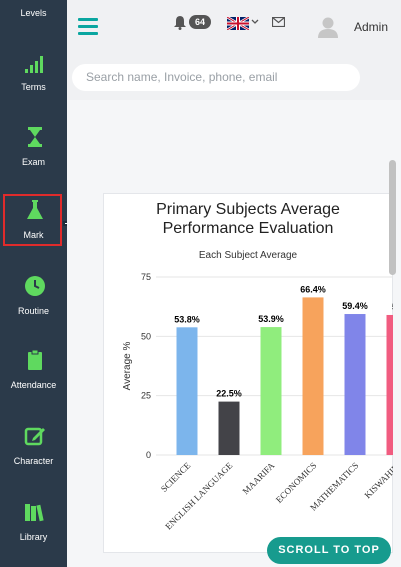 The height and width of the screenshot is (567, 401). Describe the element at coordinates (258, 478) in the screenshot. I see `x-tick-label: MAARIFA` at that location.